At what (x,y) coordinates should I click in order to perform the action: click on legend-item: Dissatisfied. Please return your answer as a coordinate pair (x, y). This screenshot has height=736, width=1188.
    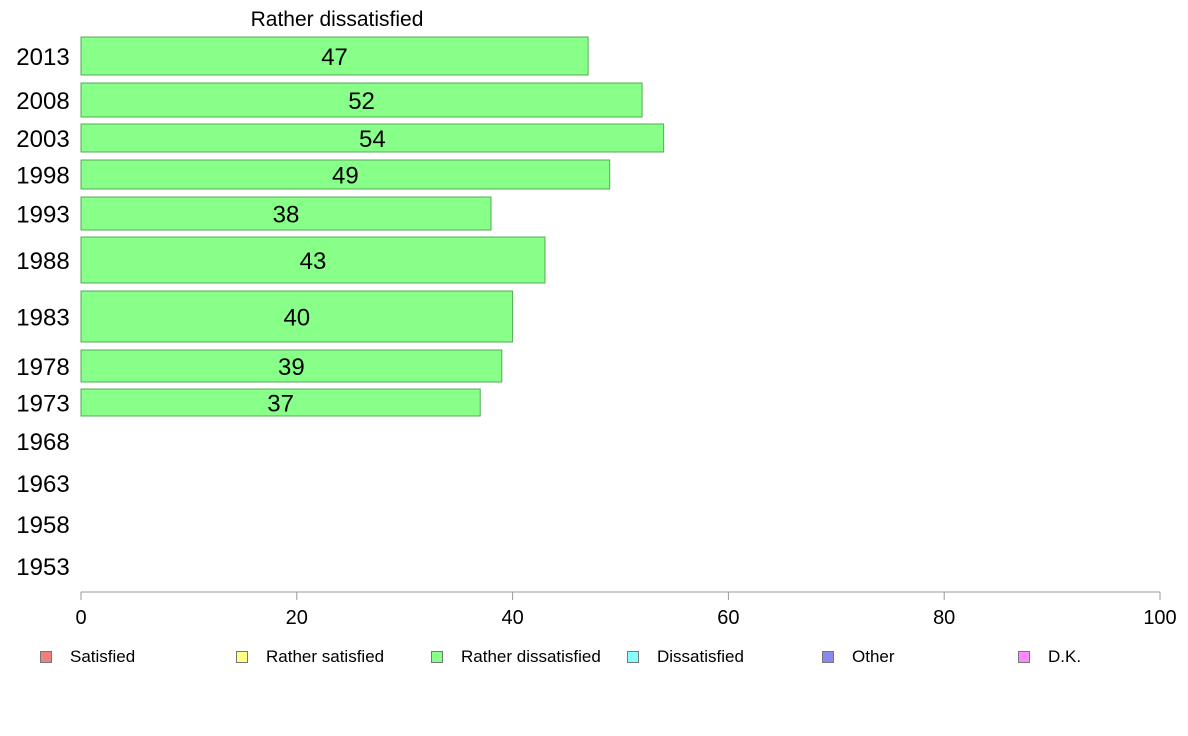
    Looking at the image, I should click on (685, 657).